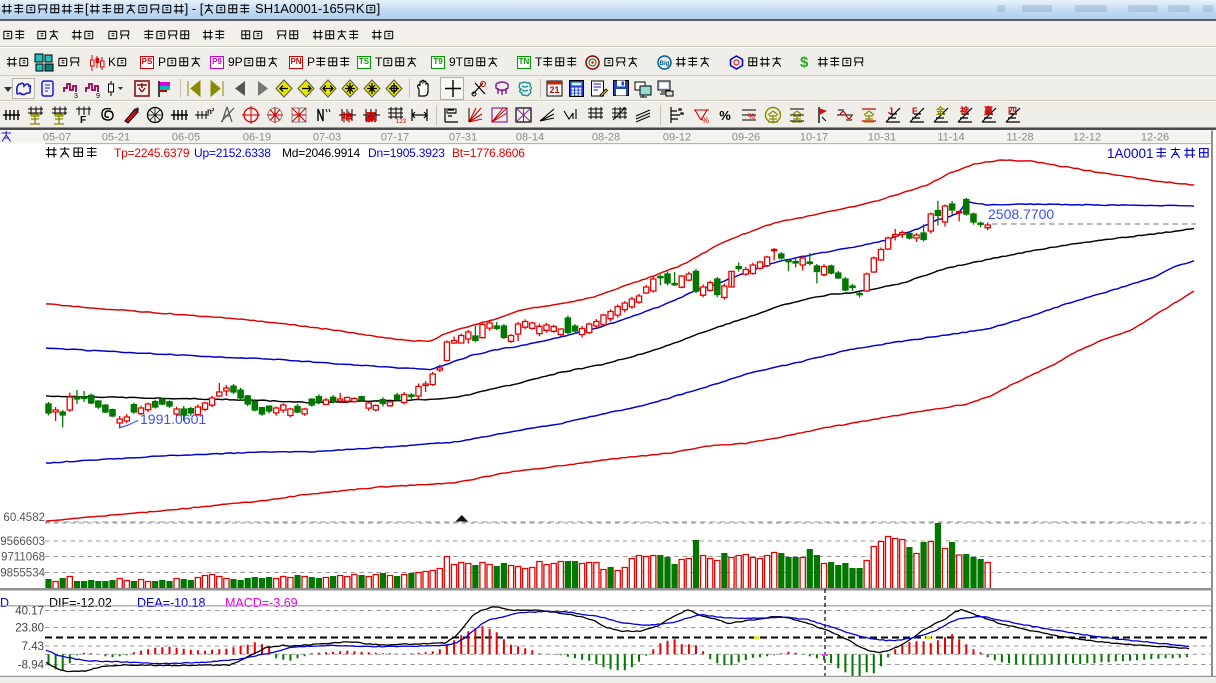  What do you see at coordinates (29, 629) in the screenshot?
I see `svg-text: 23.80` at bounding box center [29, 629].